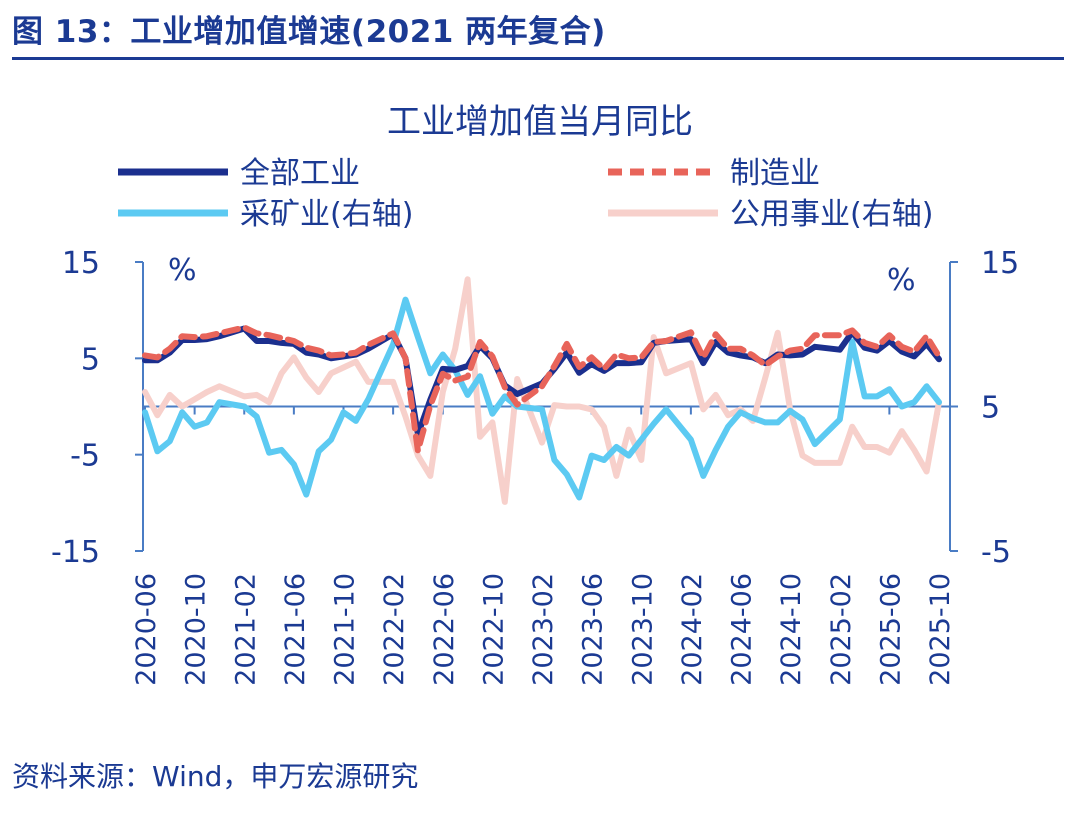  Describe the element at coordinates (81, 263) in the screenshot. I see `left-tick-label: 15` at that location.